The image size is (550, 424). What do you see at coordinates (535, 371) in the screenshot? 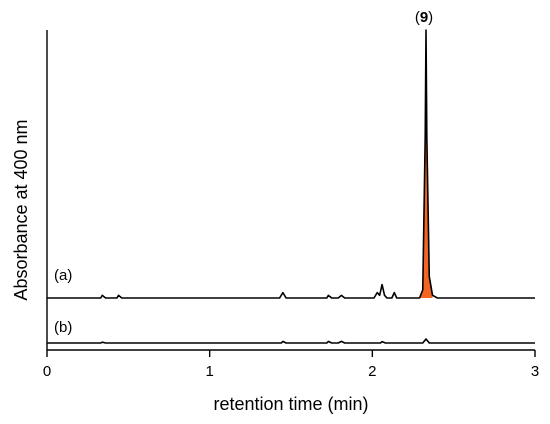
I see `x-tick-label: 3` at bounding box center [535, 371].